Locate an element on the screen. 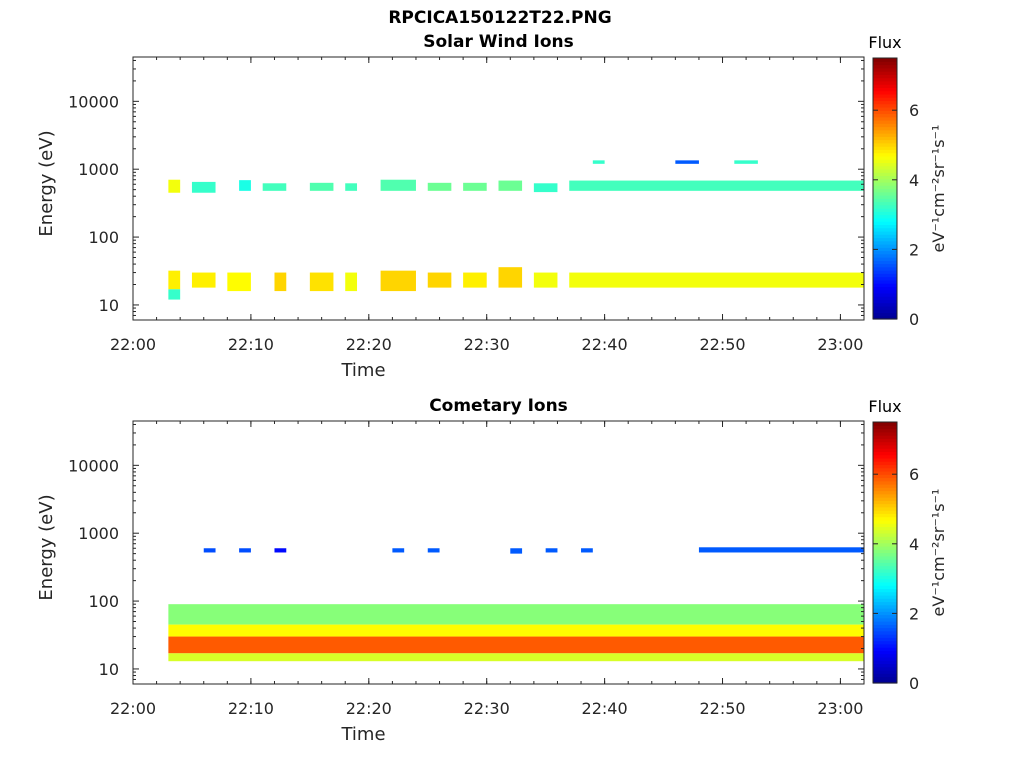 This screenshot has height=768, width=1024. colorbar-tick-label: 2 is located at coordinates (914, 613).